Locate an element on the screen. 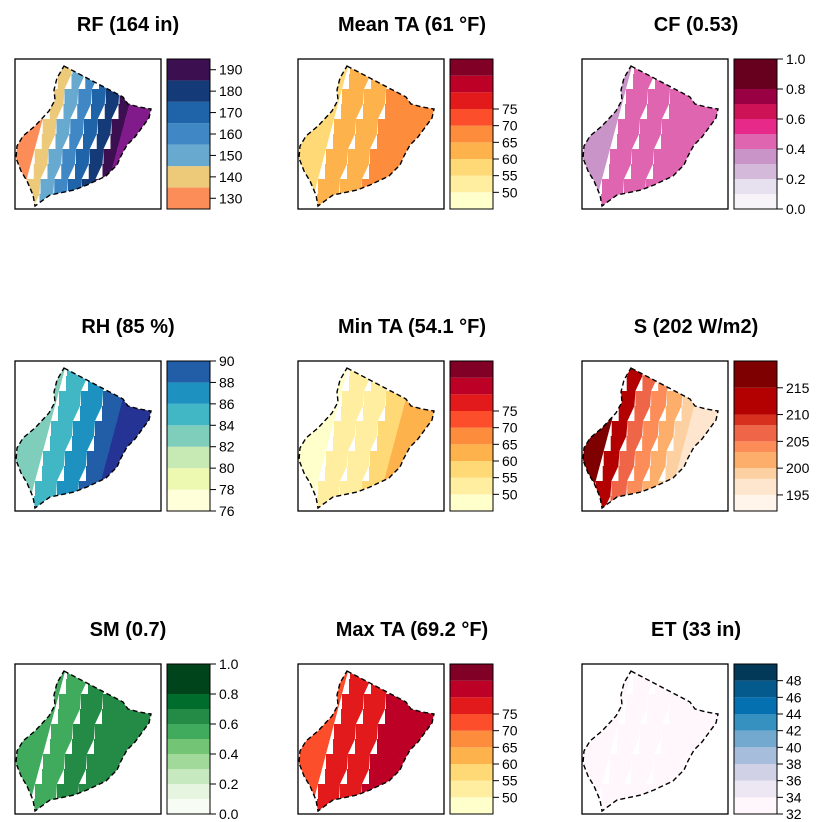 This screenshot has height=822, width=823. legend-tick-label: 40 is located at coordinates (794, 747).